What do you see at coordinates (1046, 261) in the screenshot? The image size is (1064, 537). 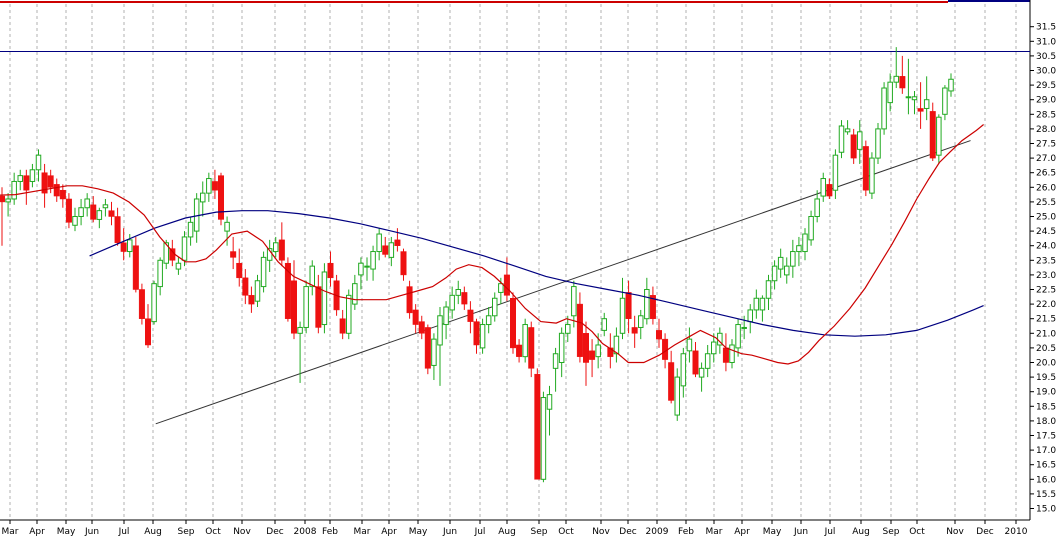 I see `y-tick-label: 23.5` at bounding box center [1046, 261].